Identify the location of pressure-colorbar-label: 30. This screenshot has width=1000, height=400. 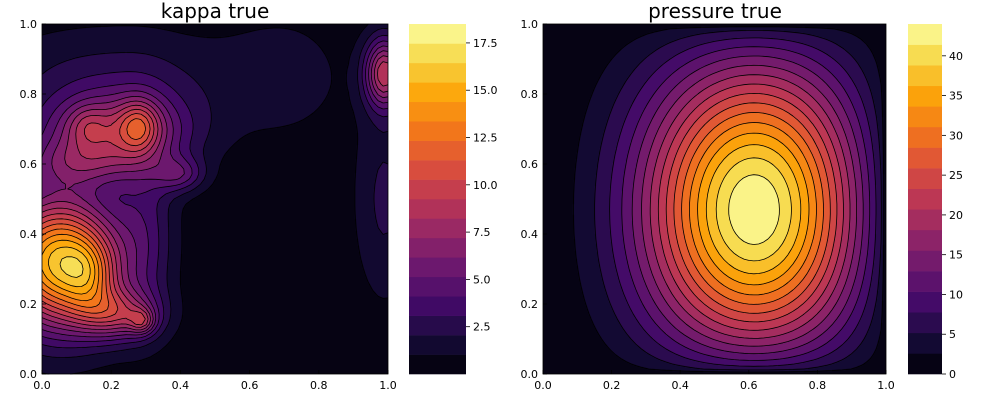
(956, 135).